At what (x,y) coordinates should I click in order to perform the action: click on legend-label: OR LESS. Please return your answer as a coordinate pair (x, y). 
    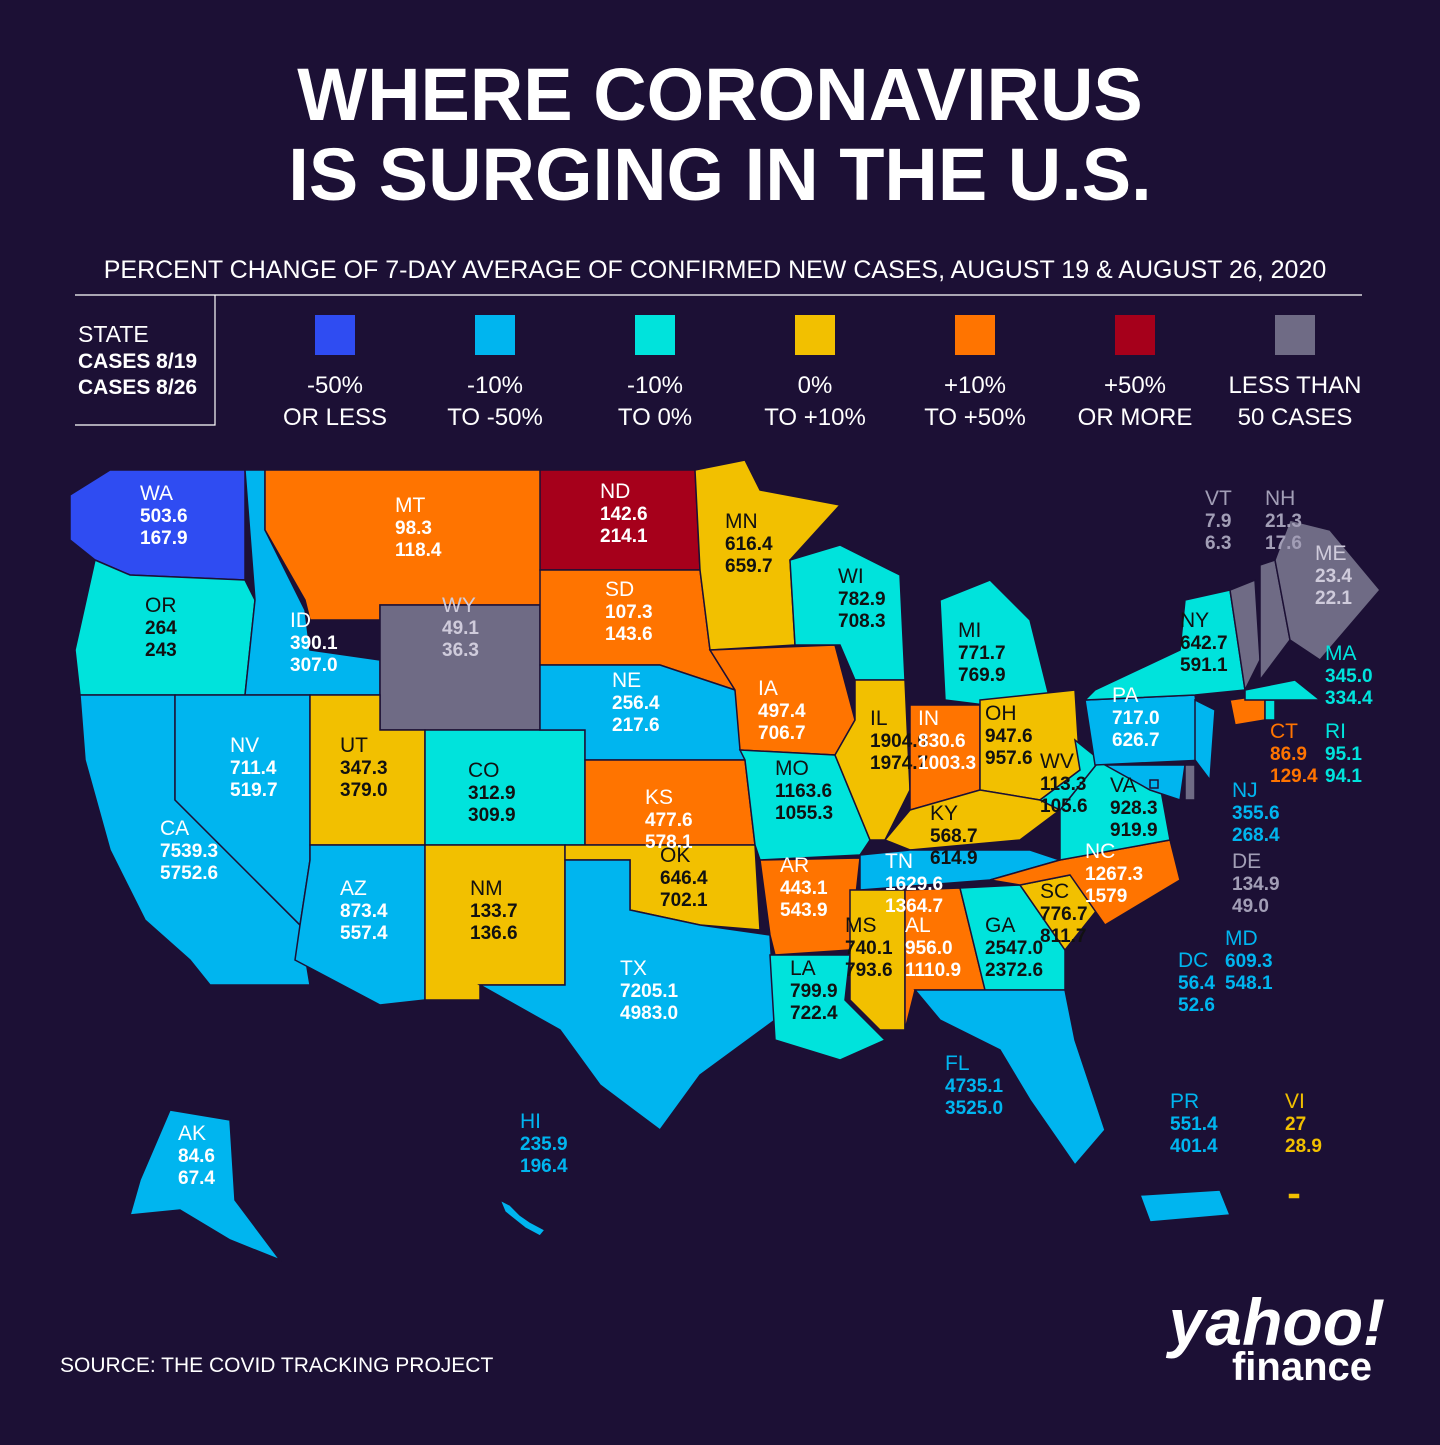
    Looking at the image, I should click on (335, 417).